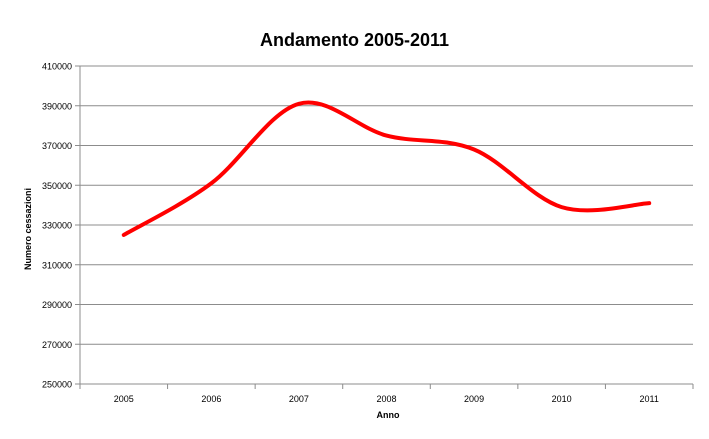 This screenshot has width=709, height=439. Describe the element at coordinates (124, 399) in the screenshot. I see `x-tick-label: 2005` at that location.